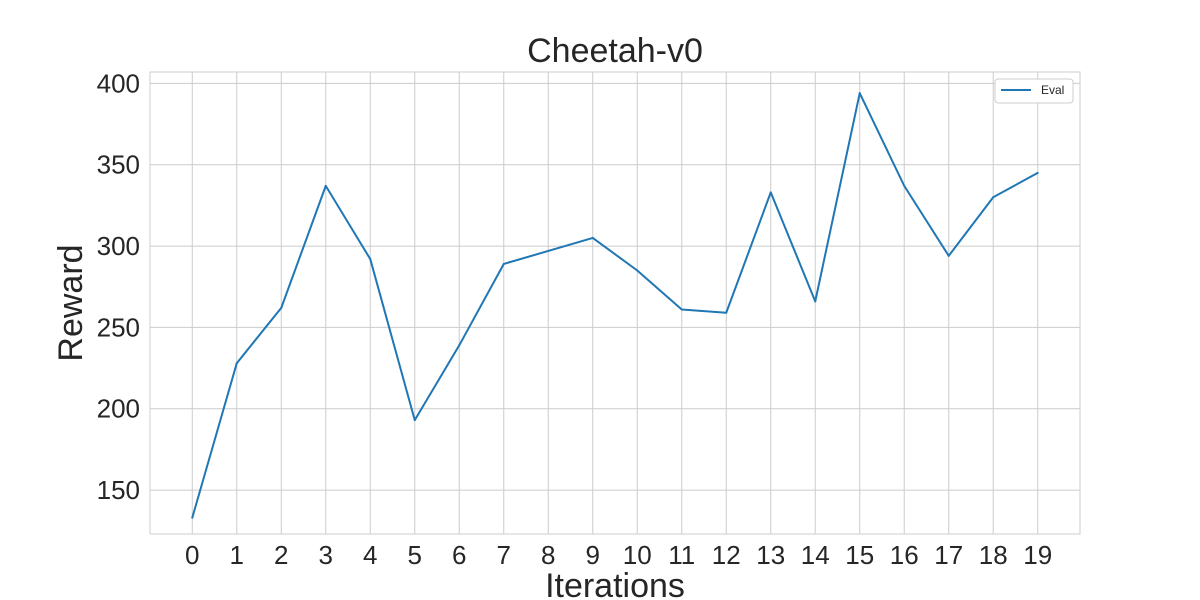  Describe the element at coordinates (459, 555) in the screenshot. I see `x-tick-label: 6` at that location.